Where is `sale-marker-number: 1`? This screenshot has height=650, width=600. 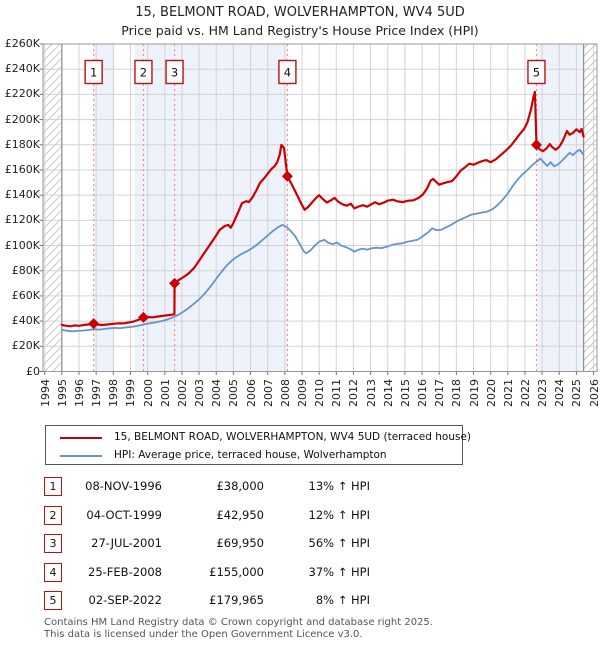
sale-marker-number: 1 is located at coordinates (93, 73).